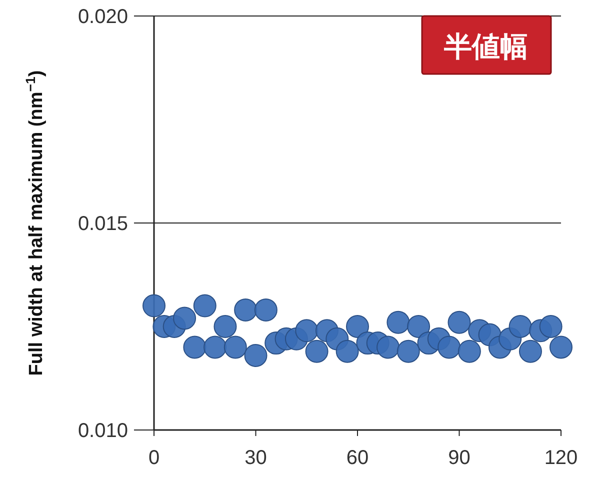  What do you see at coordinates (154, 458) in the screenshot?
I see `x-tick-label: 0` at bounding box center [154, 458].